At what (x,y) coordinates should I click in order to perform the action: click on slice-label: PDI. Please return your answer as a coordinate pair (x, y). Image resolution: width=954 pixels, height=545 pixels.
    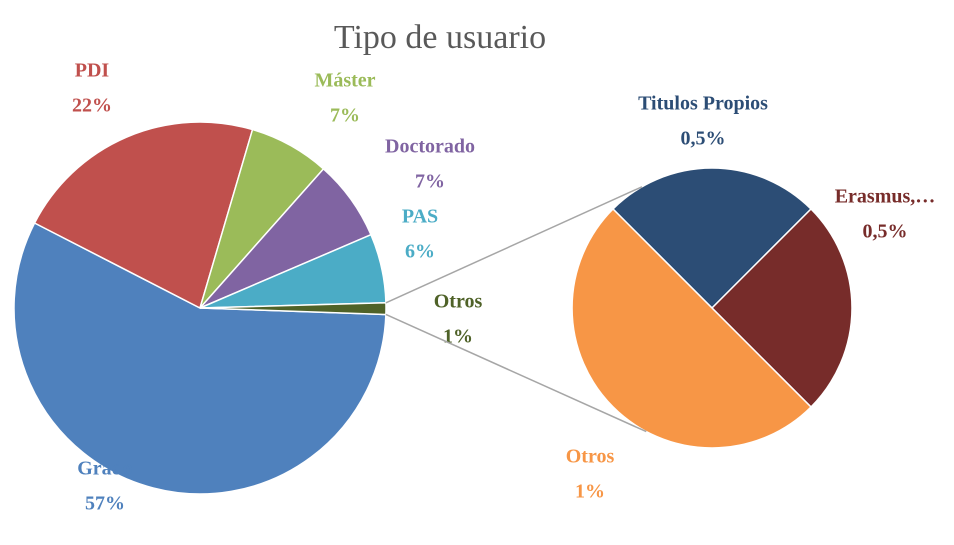
    Looking at the image, I should click on (92, 71).